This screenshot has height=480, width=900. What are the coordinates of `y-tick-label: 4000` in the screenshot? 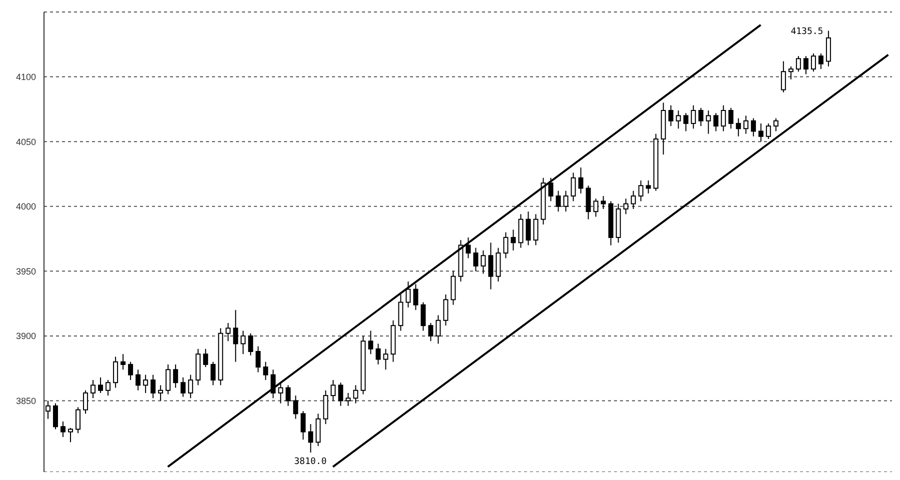 It's located at (26, 207).